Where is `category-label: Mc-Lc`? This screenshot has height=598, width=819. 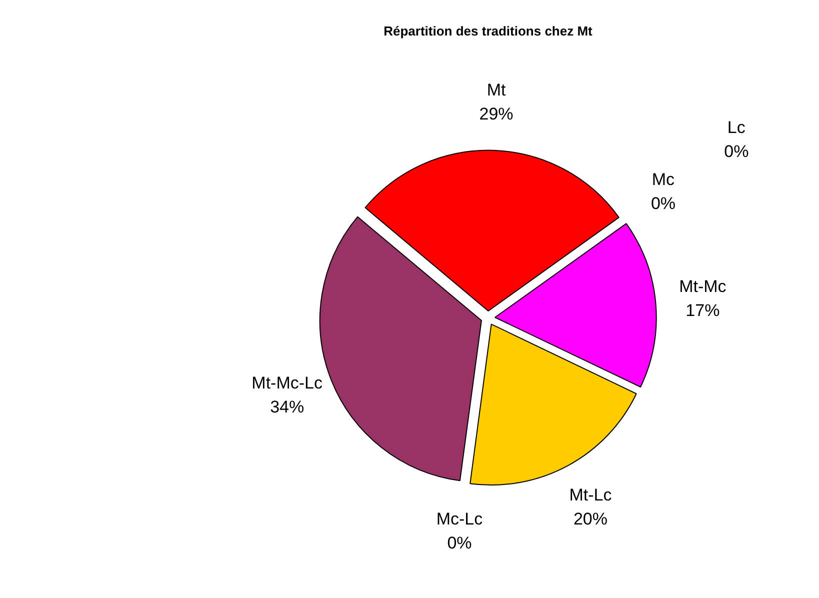 category-label: Mc-Lc is located at coordinates (459, 518).